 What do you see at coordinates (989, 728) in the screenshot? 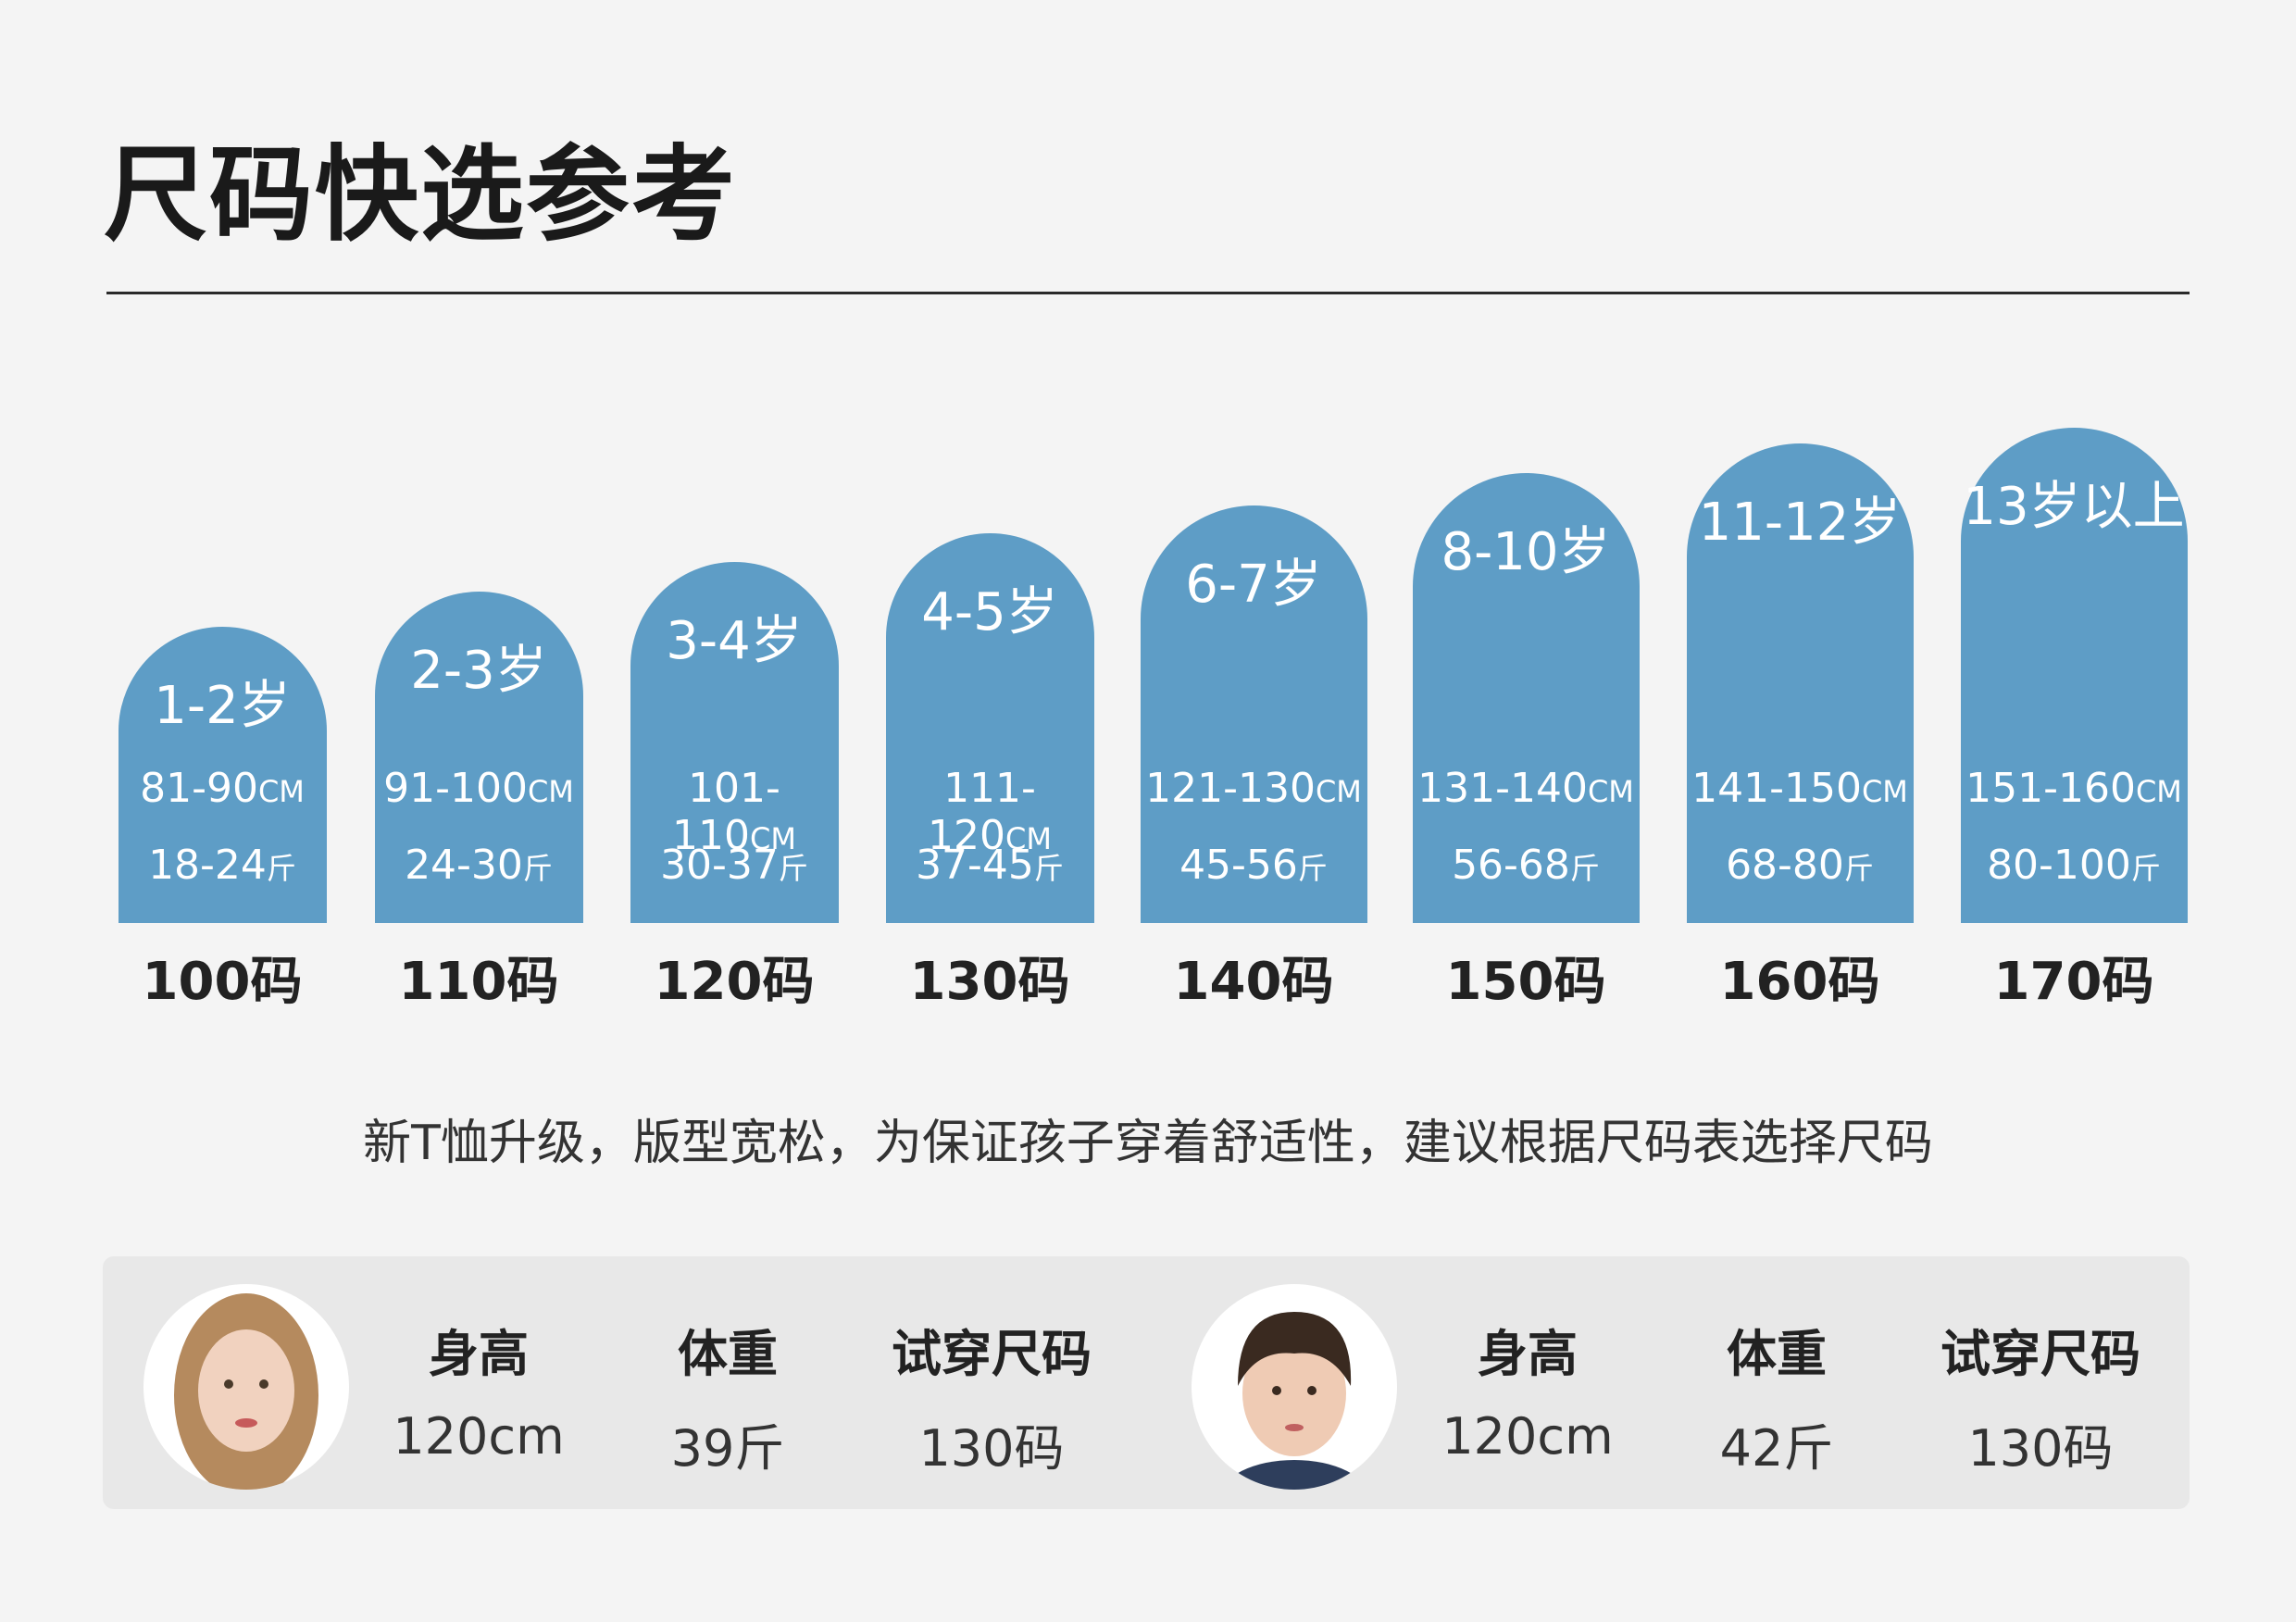
I see `size-arch: 4-5岁 111-120cm 37-45斤` at bounding box center [989, 728].